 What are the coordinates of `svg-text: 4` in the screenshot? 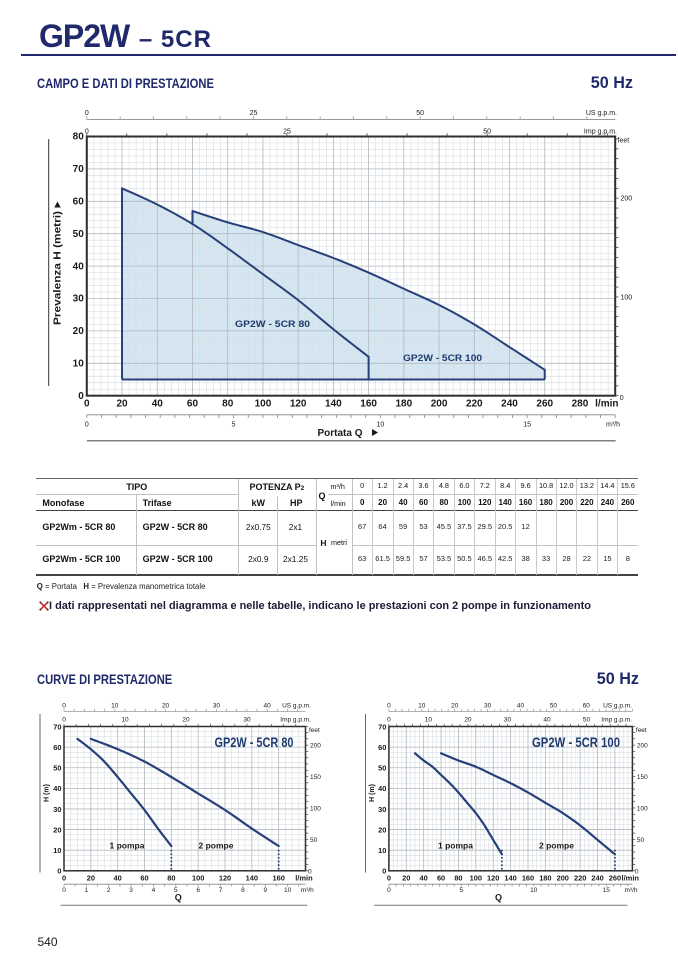 It's located at (154, 890).